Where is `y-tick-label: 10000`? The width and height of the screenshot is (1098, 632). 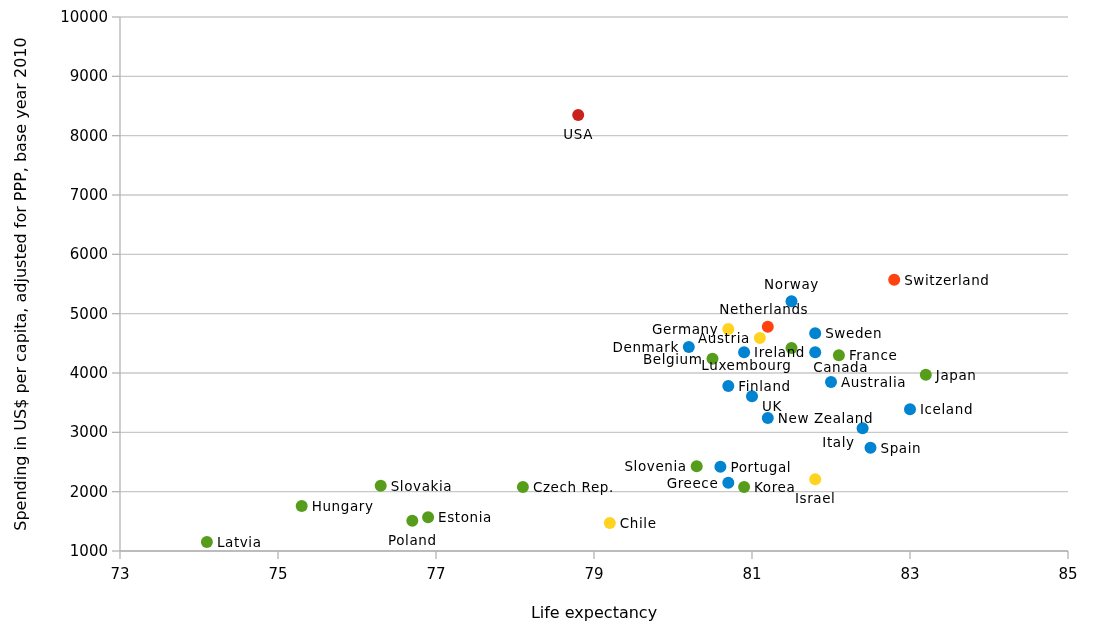
y-tick-label: 10000 is located at coordinates (84, 17).